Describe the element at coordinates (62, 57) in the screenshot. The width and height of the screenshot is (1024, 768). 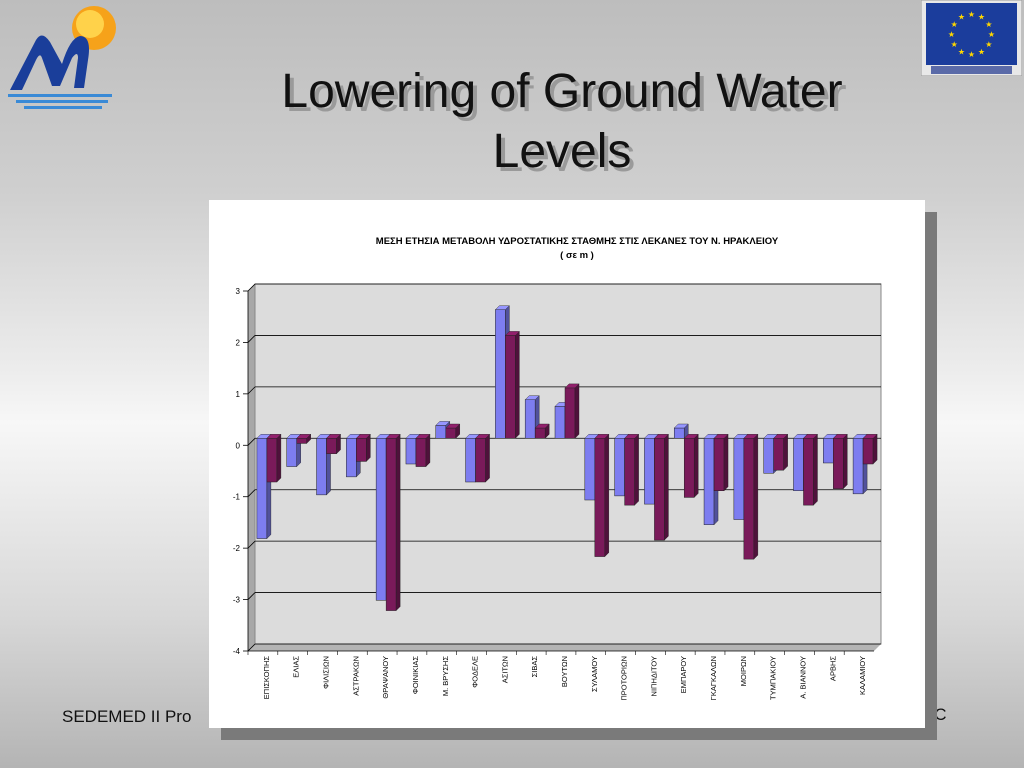
I see `mountain-sun-logo-icon` at that location.